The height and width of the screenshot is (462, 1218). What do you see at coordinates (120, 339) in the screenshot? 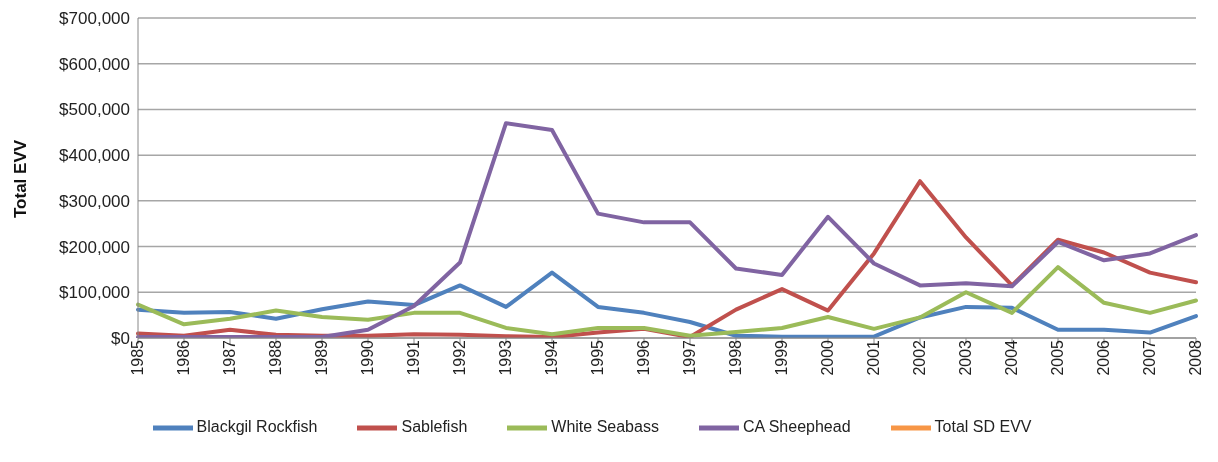
I see `y-tick-label: $0` at bounding box center [120, 339].